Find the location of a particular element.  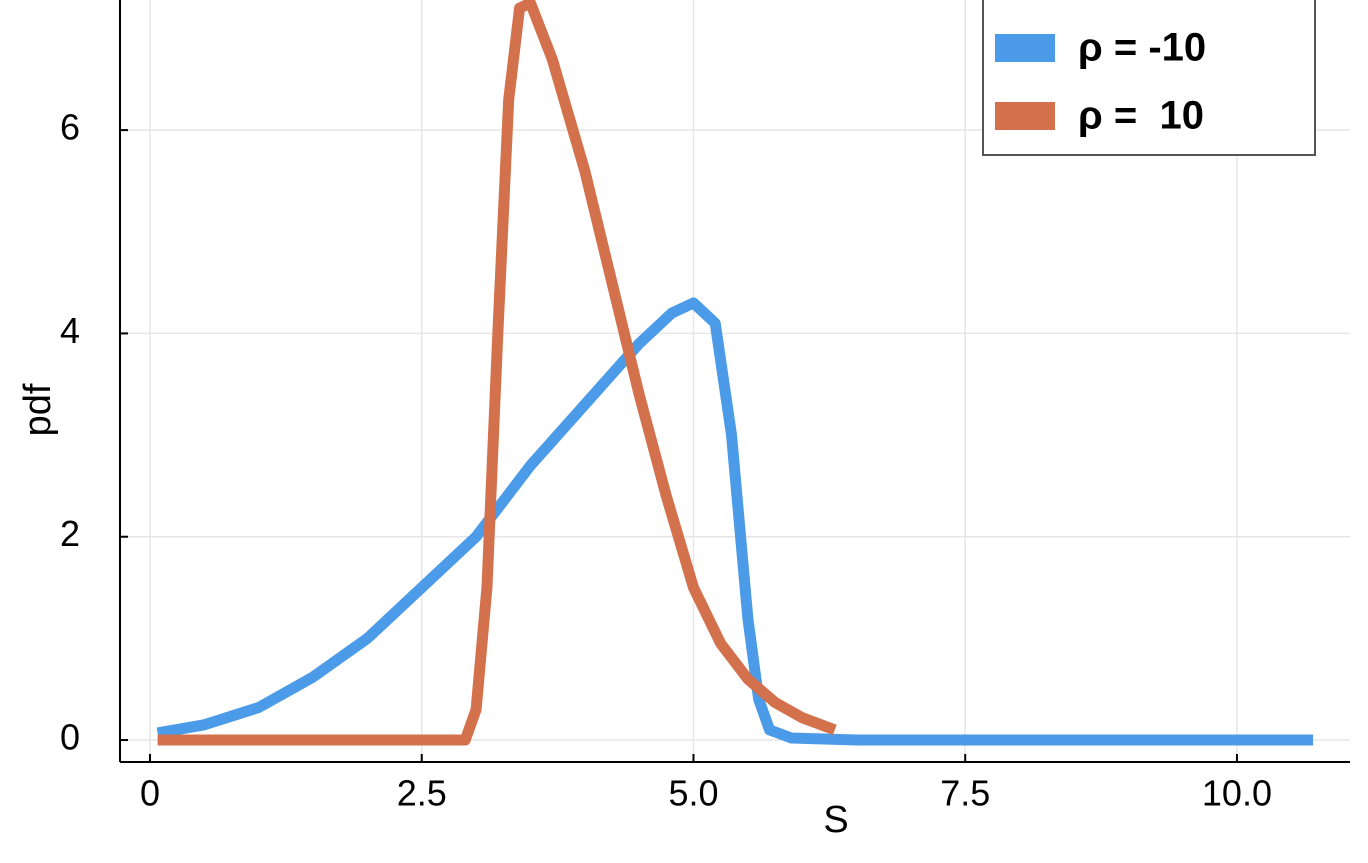

legend-label: ρ = -10 is located at coordinates (1142, 48).